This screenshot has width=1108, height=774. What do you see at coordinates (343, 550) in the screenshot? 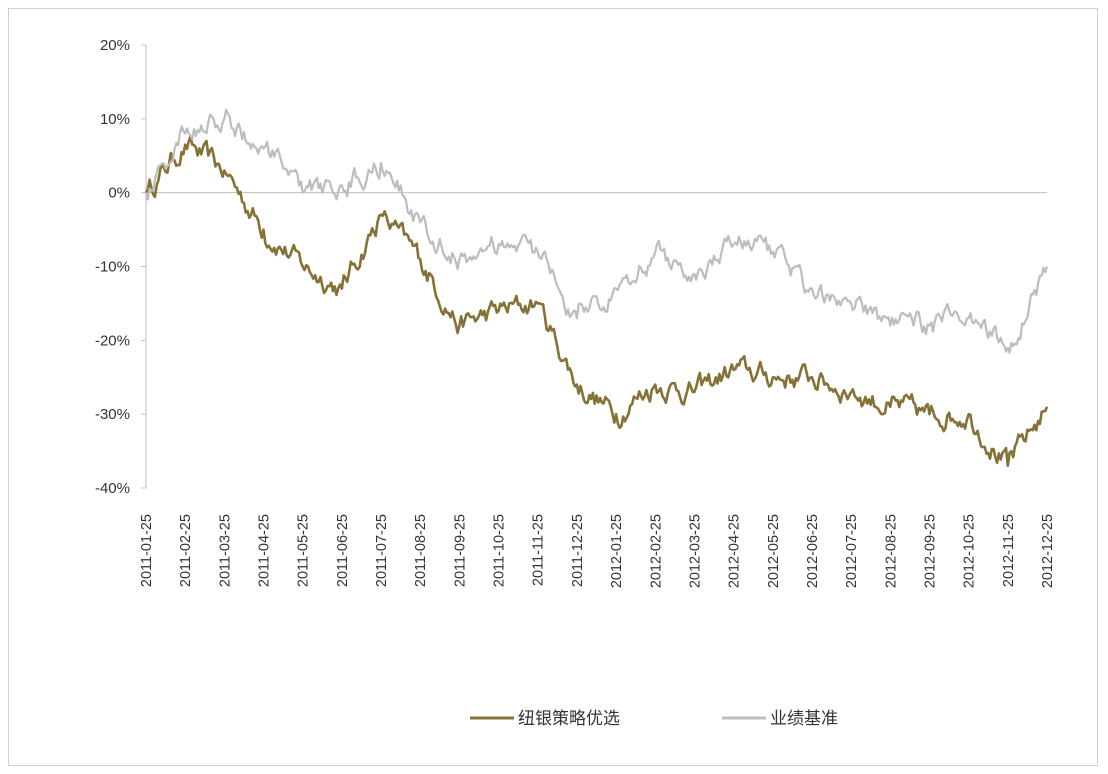
I see `x-tick-label: 2011-06-25` at bounding box center [343, 550].